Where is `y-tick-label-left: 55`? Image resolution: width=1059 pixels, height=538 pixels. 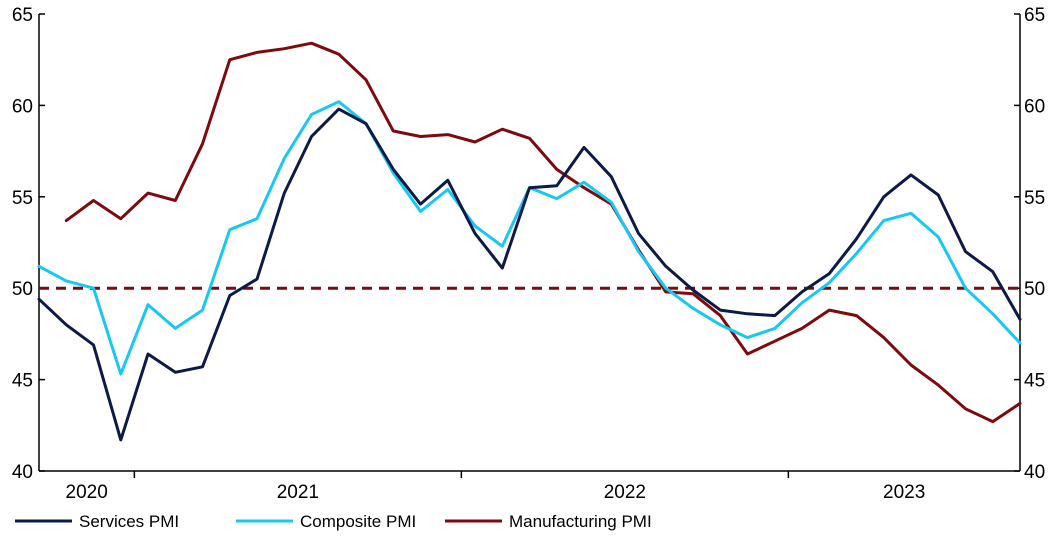
y-tick-label-left: 55 is located at coordinates (22, 198).